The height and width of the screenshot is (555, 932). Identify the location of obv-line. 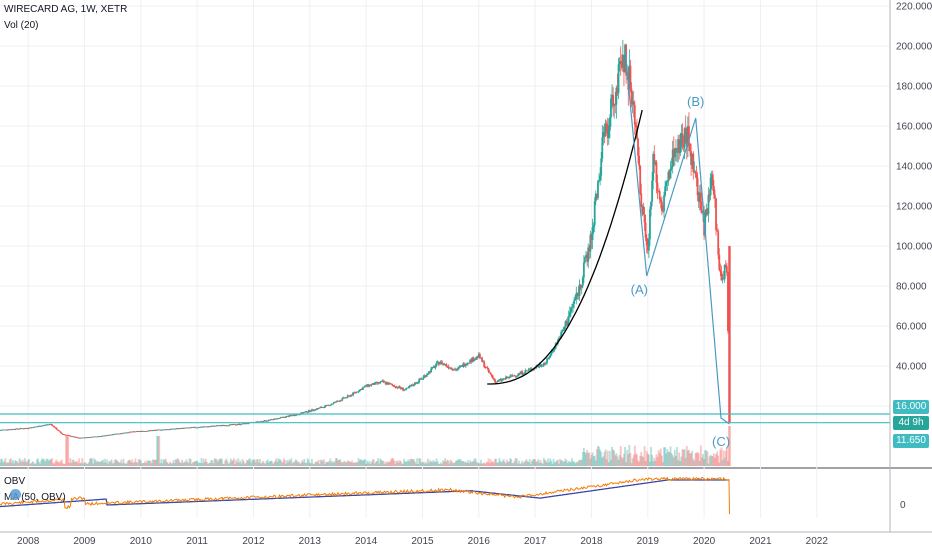
(365, 495).